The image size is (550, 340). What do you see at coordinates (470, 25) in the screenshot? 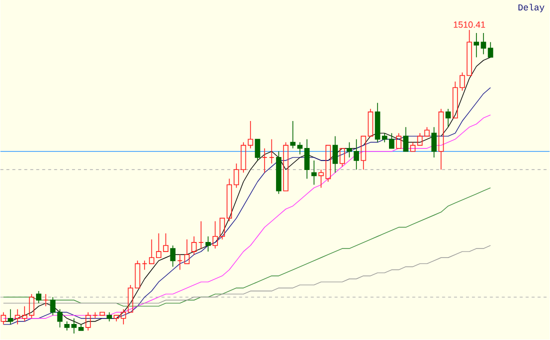
I see `annotation: 1510.41` at bounding box center [470, 25].